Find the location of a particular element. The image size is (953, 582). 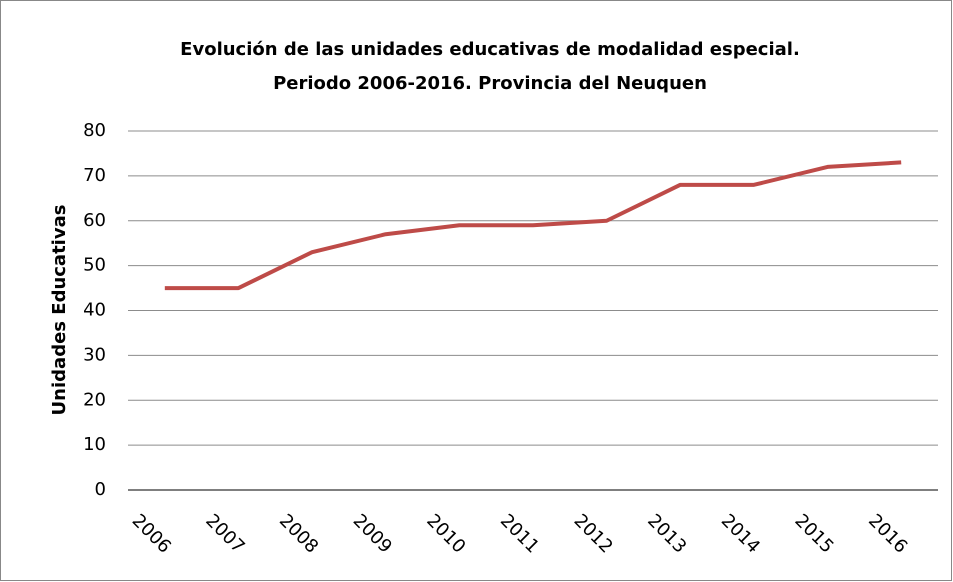

y-tick-label: 0 is located at coordinates (100, 489).